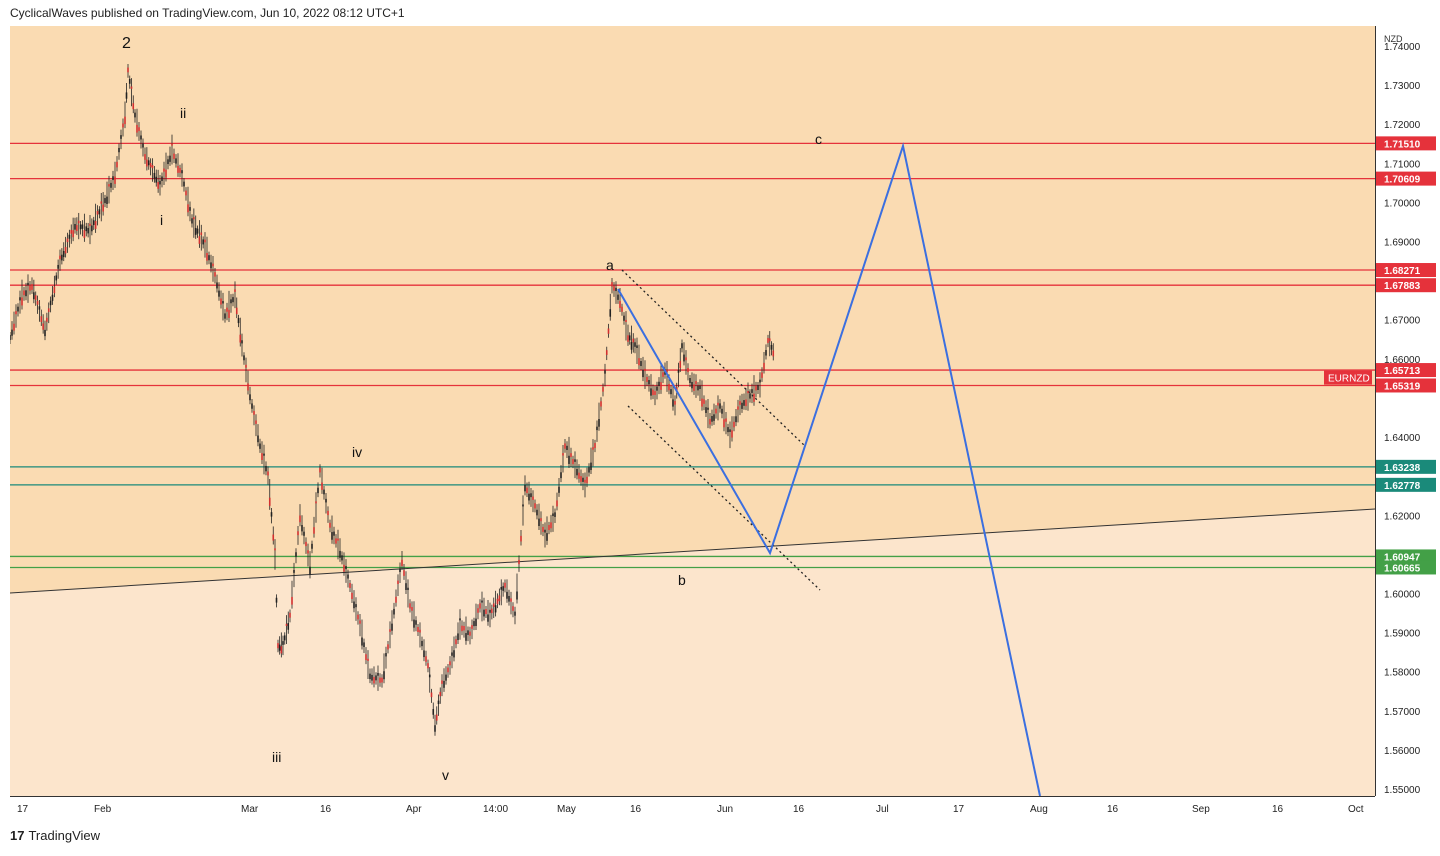  Describe the element at coordinates (610, 265) in the screenshot. I see `wave-label-a: a` at that location.